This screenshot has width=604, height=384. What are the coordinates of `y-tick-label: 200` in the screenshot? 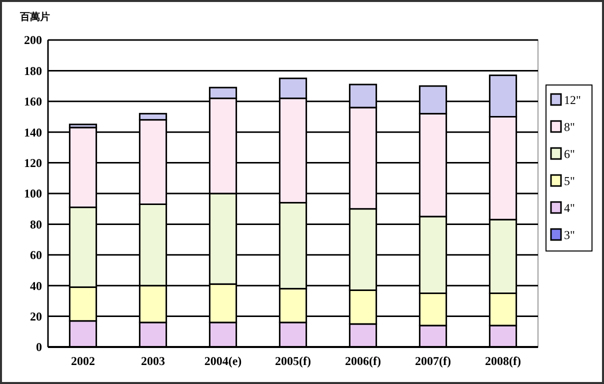 It's located at (33, 40).